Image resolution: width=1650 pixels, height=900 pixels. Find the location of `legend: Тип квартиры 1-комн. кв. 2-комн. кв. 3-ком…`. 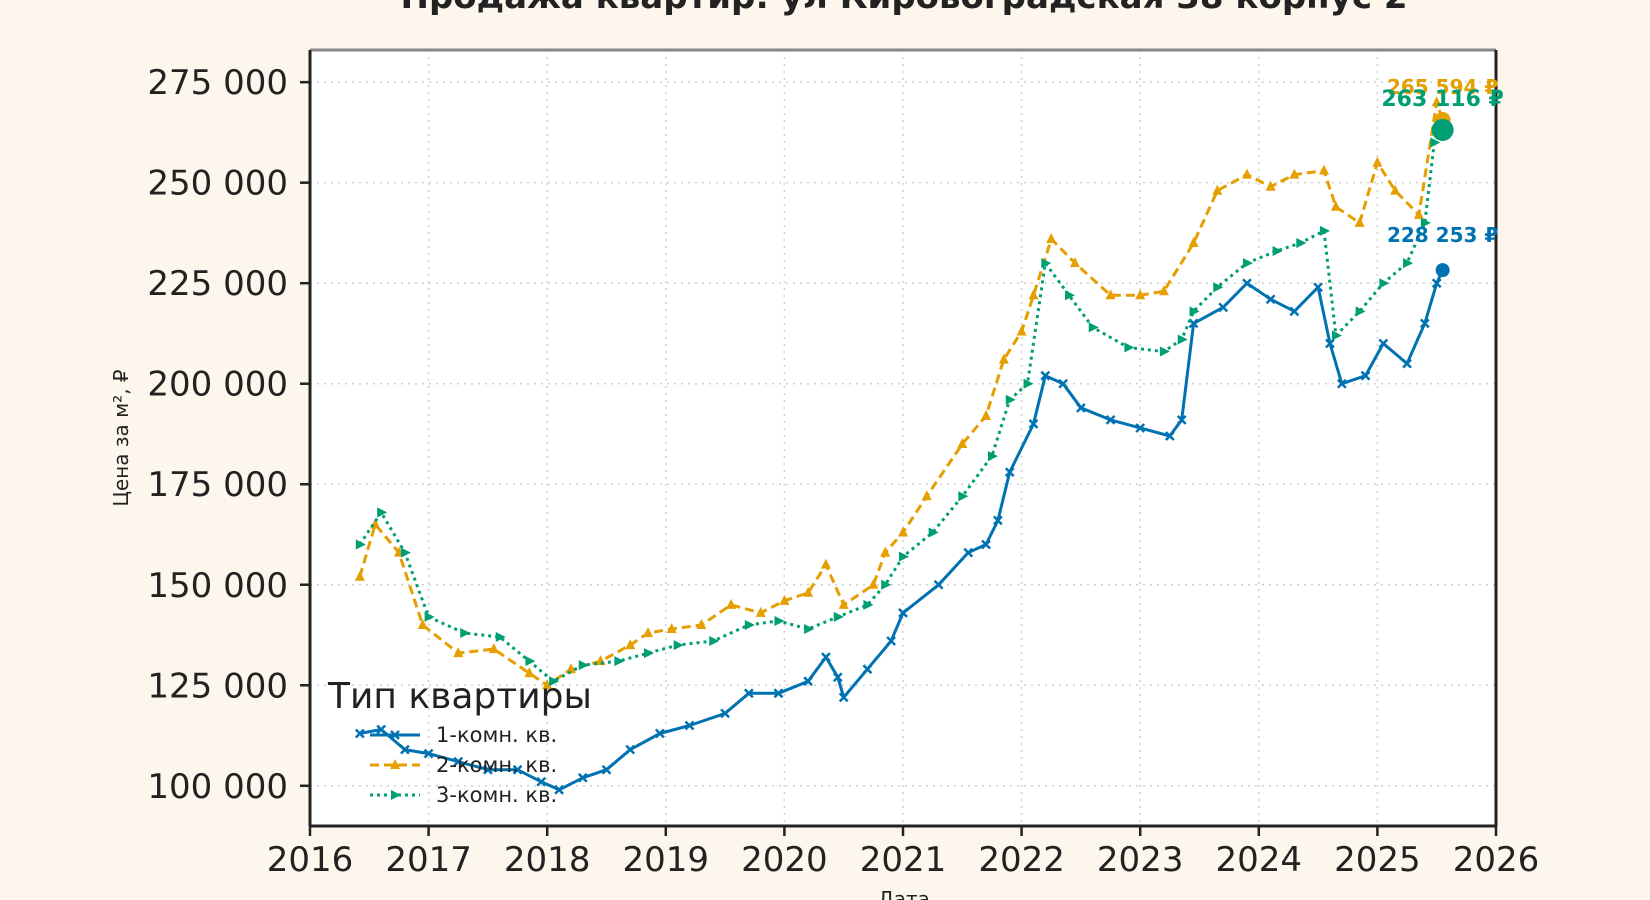

legend: Тип квартиры 1-комн. кв. 2-комн. кв. 3-ком… is located at coordinates (459, 741).